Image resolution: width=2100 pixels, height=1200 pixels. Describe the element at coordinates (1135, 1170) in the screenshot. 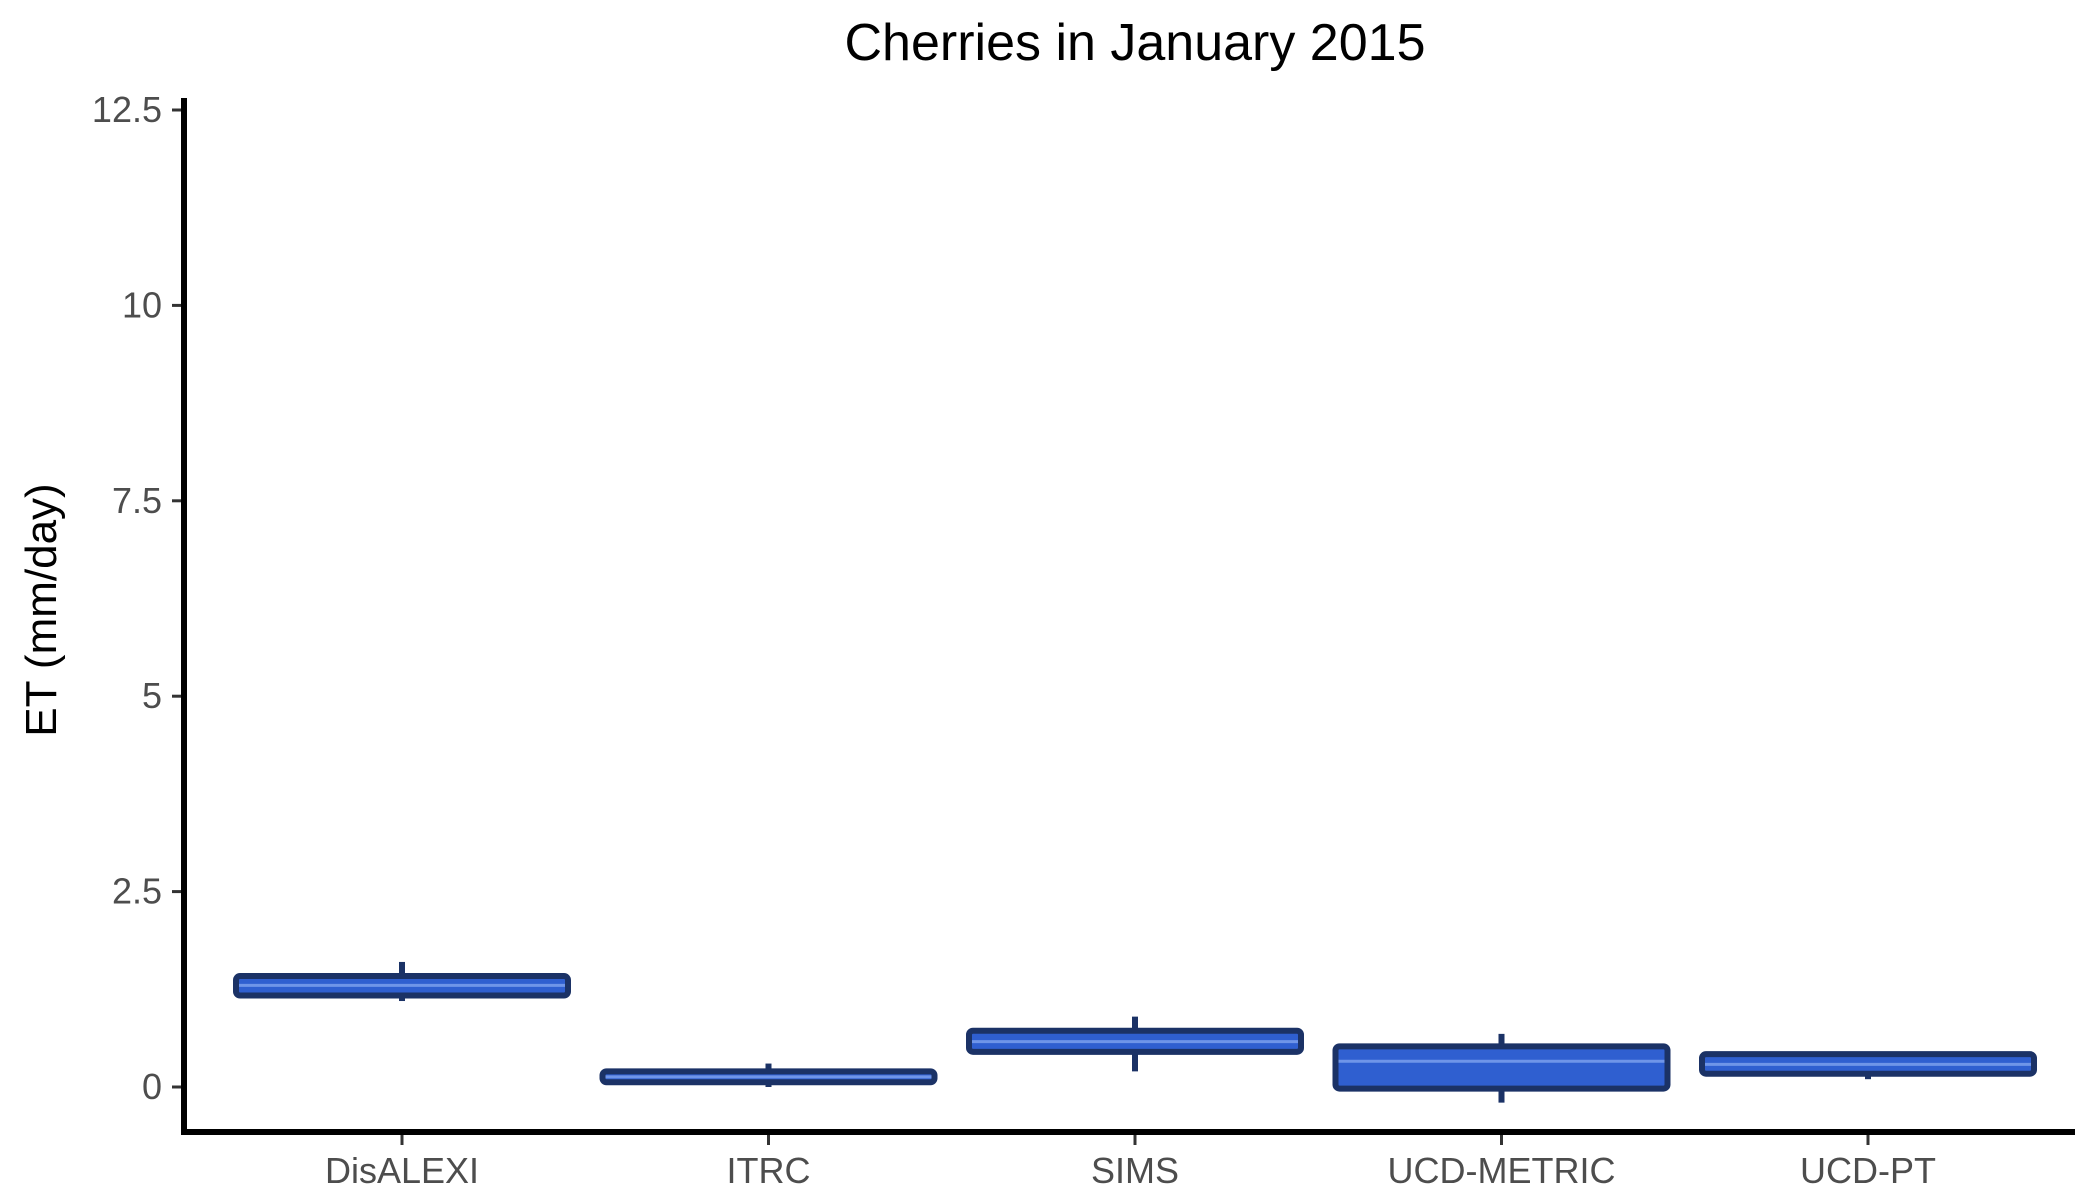

I see `x-tick-label: SIMS` at that location.